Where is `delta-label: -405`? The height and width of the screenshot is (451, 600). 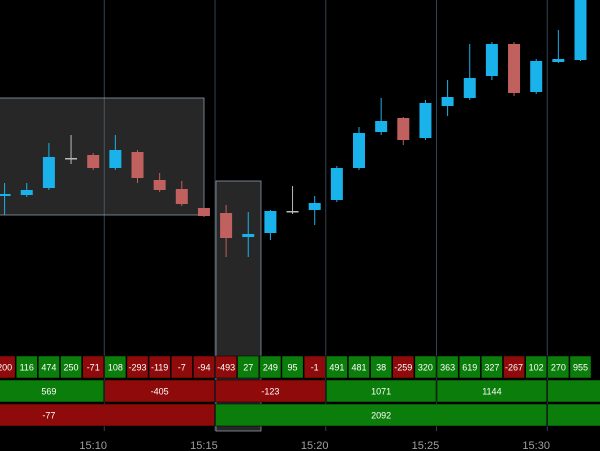 delta-label: -405 is located at coordinates (160, 391).